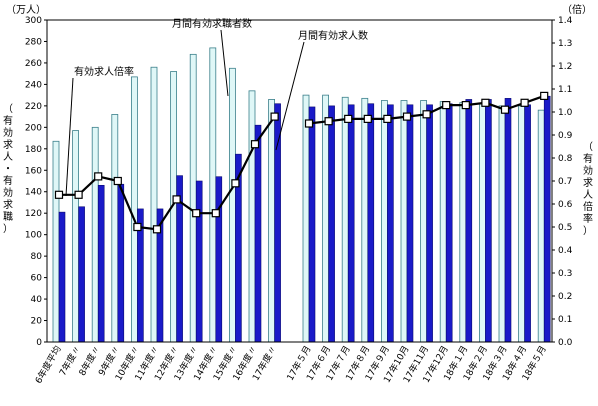  Describe the element at coordinates (577, 9) in the screenshot. I see `right-unit: （倍）` at that location.